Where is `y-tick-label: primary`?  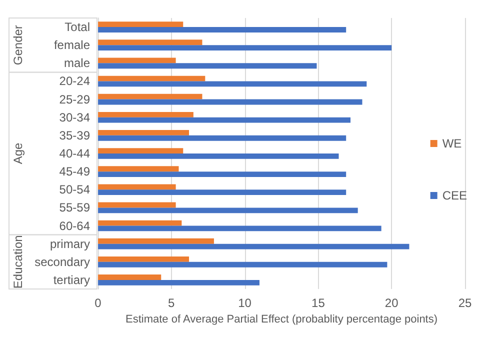
y-tick-label: primary is located at coordinates (70, 243).